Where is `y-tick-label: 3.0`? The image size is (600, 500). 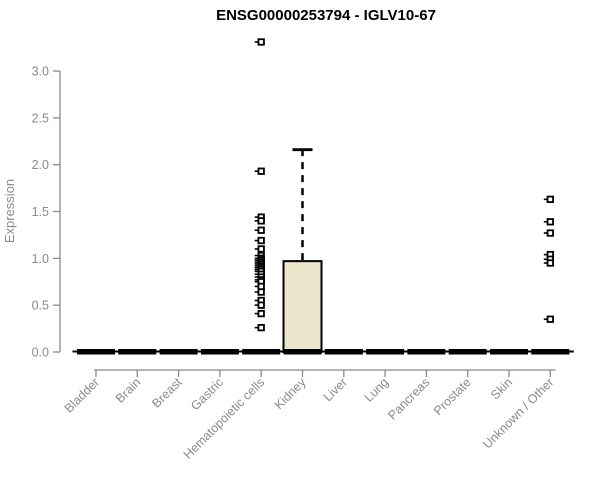 y-tick-label: 3.0 is located at coordinates (40, 72).